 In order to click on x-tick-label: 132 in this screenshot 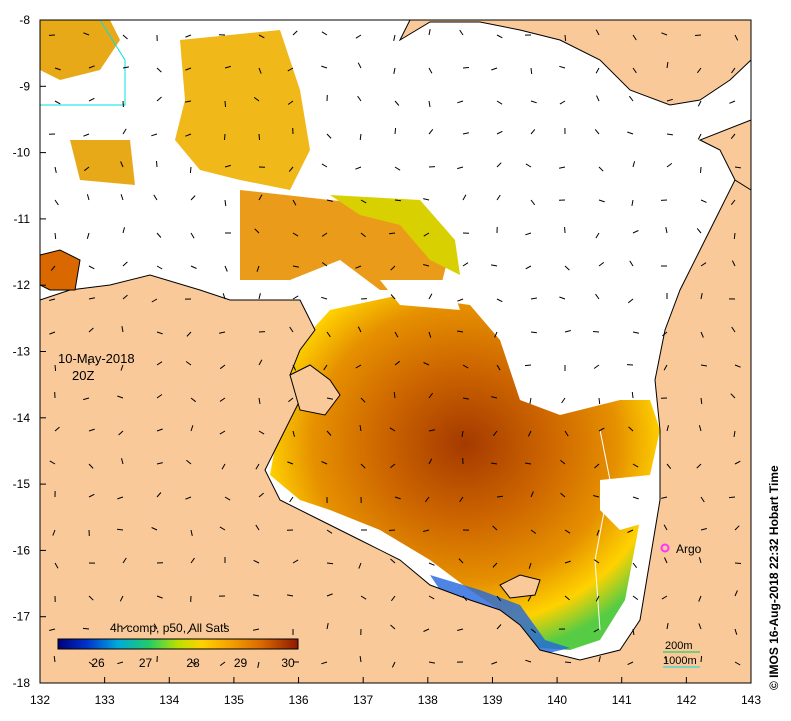, I will do `click(40, 700)`.